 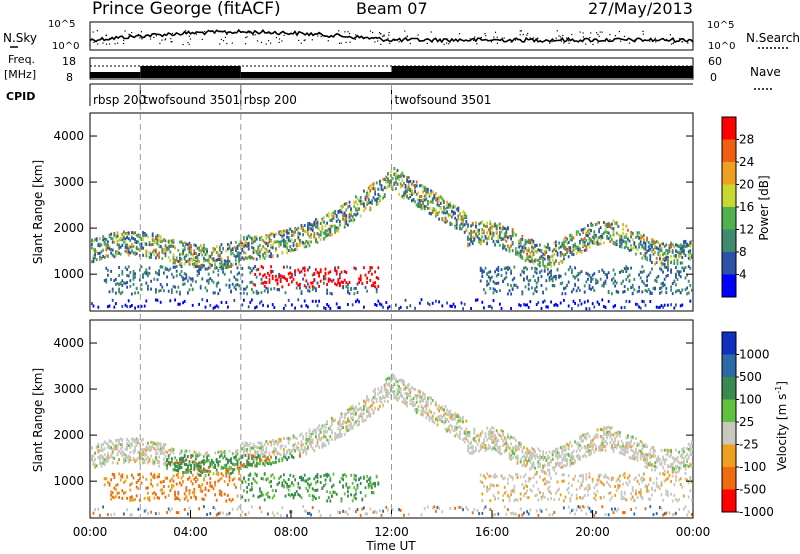 What do you see at coordinates (391, 37) in the screenshot?
I see `noise-trace` at bounding box center [391, 37].